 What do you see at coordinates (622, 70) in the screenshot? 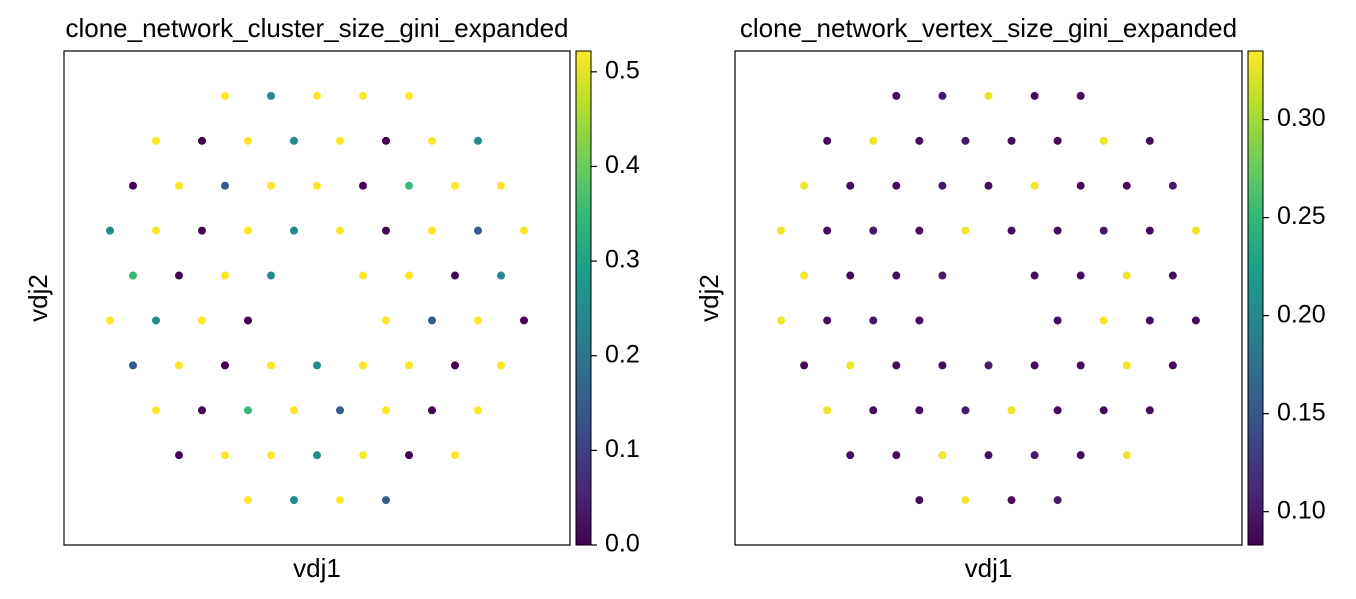
I see `colorbar-tick-label: 0.5` at bounding box center [622, 70].